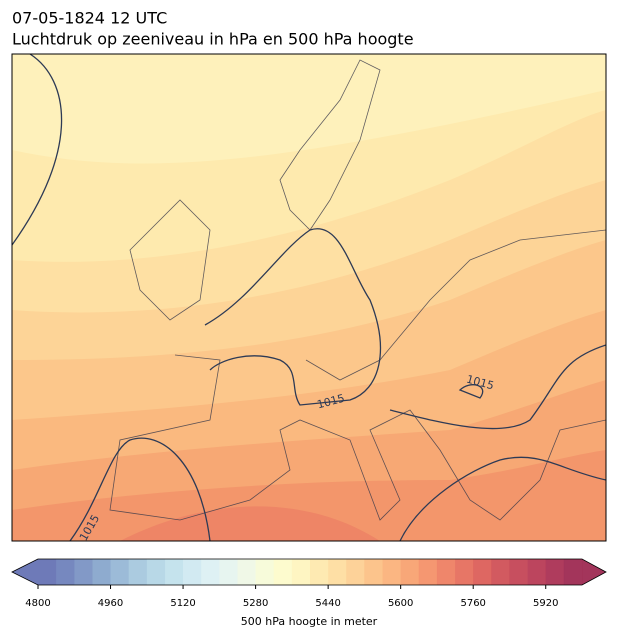 This screenshot has height=639, width=618. What do you see at coordinates (594, 572) in the screenshot?
I see `colorbar-extend-high` at bounding box center [594, 572].